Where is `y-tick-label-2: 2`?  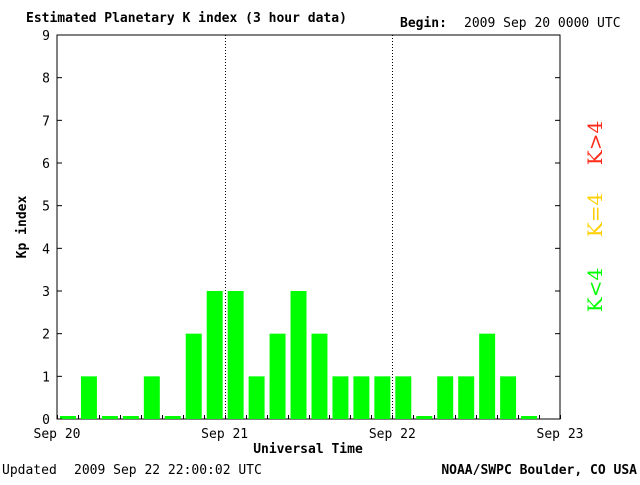
y-tick-label-2: 2 is located at coordinates (46, 335).